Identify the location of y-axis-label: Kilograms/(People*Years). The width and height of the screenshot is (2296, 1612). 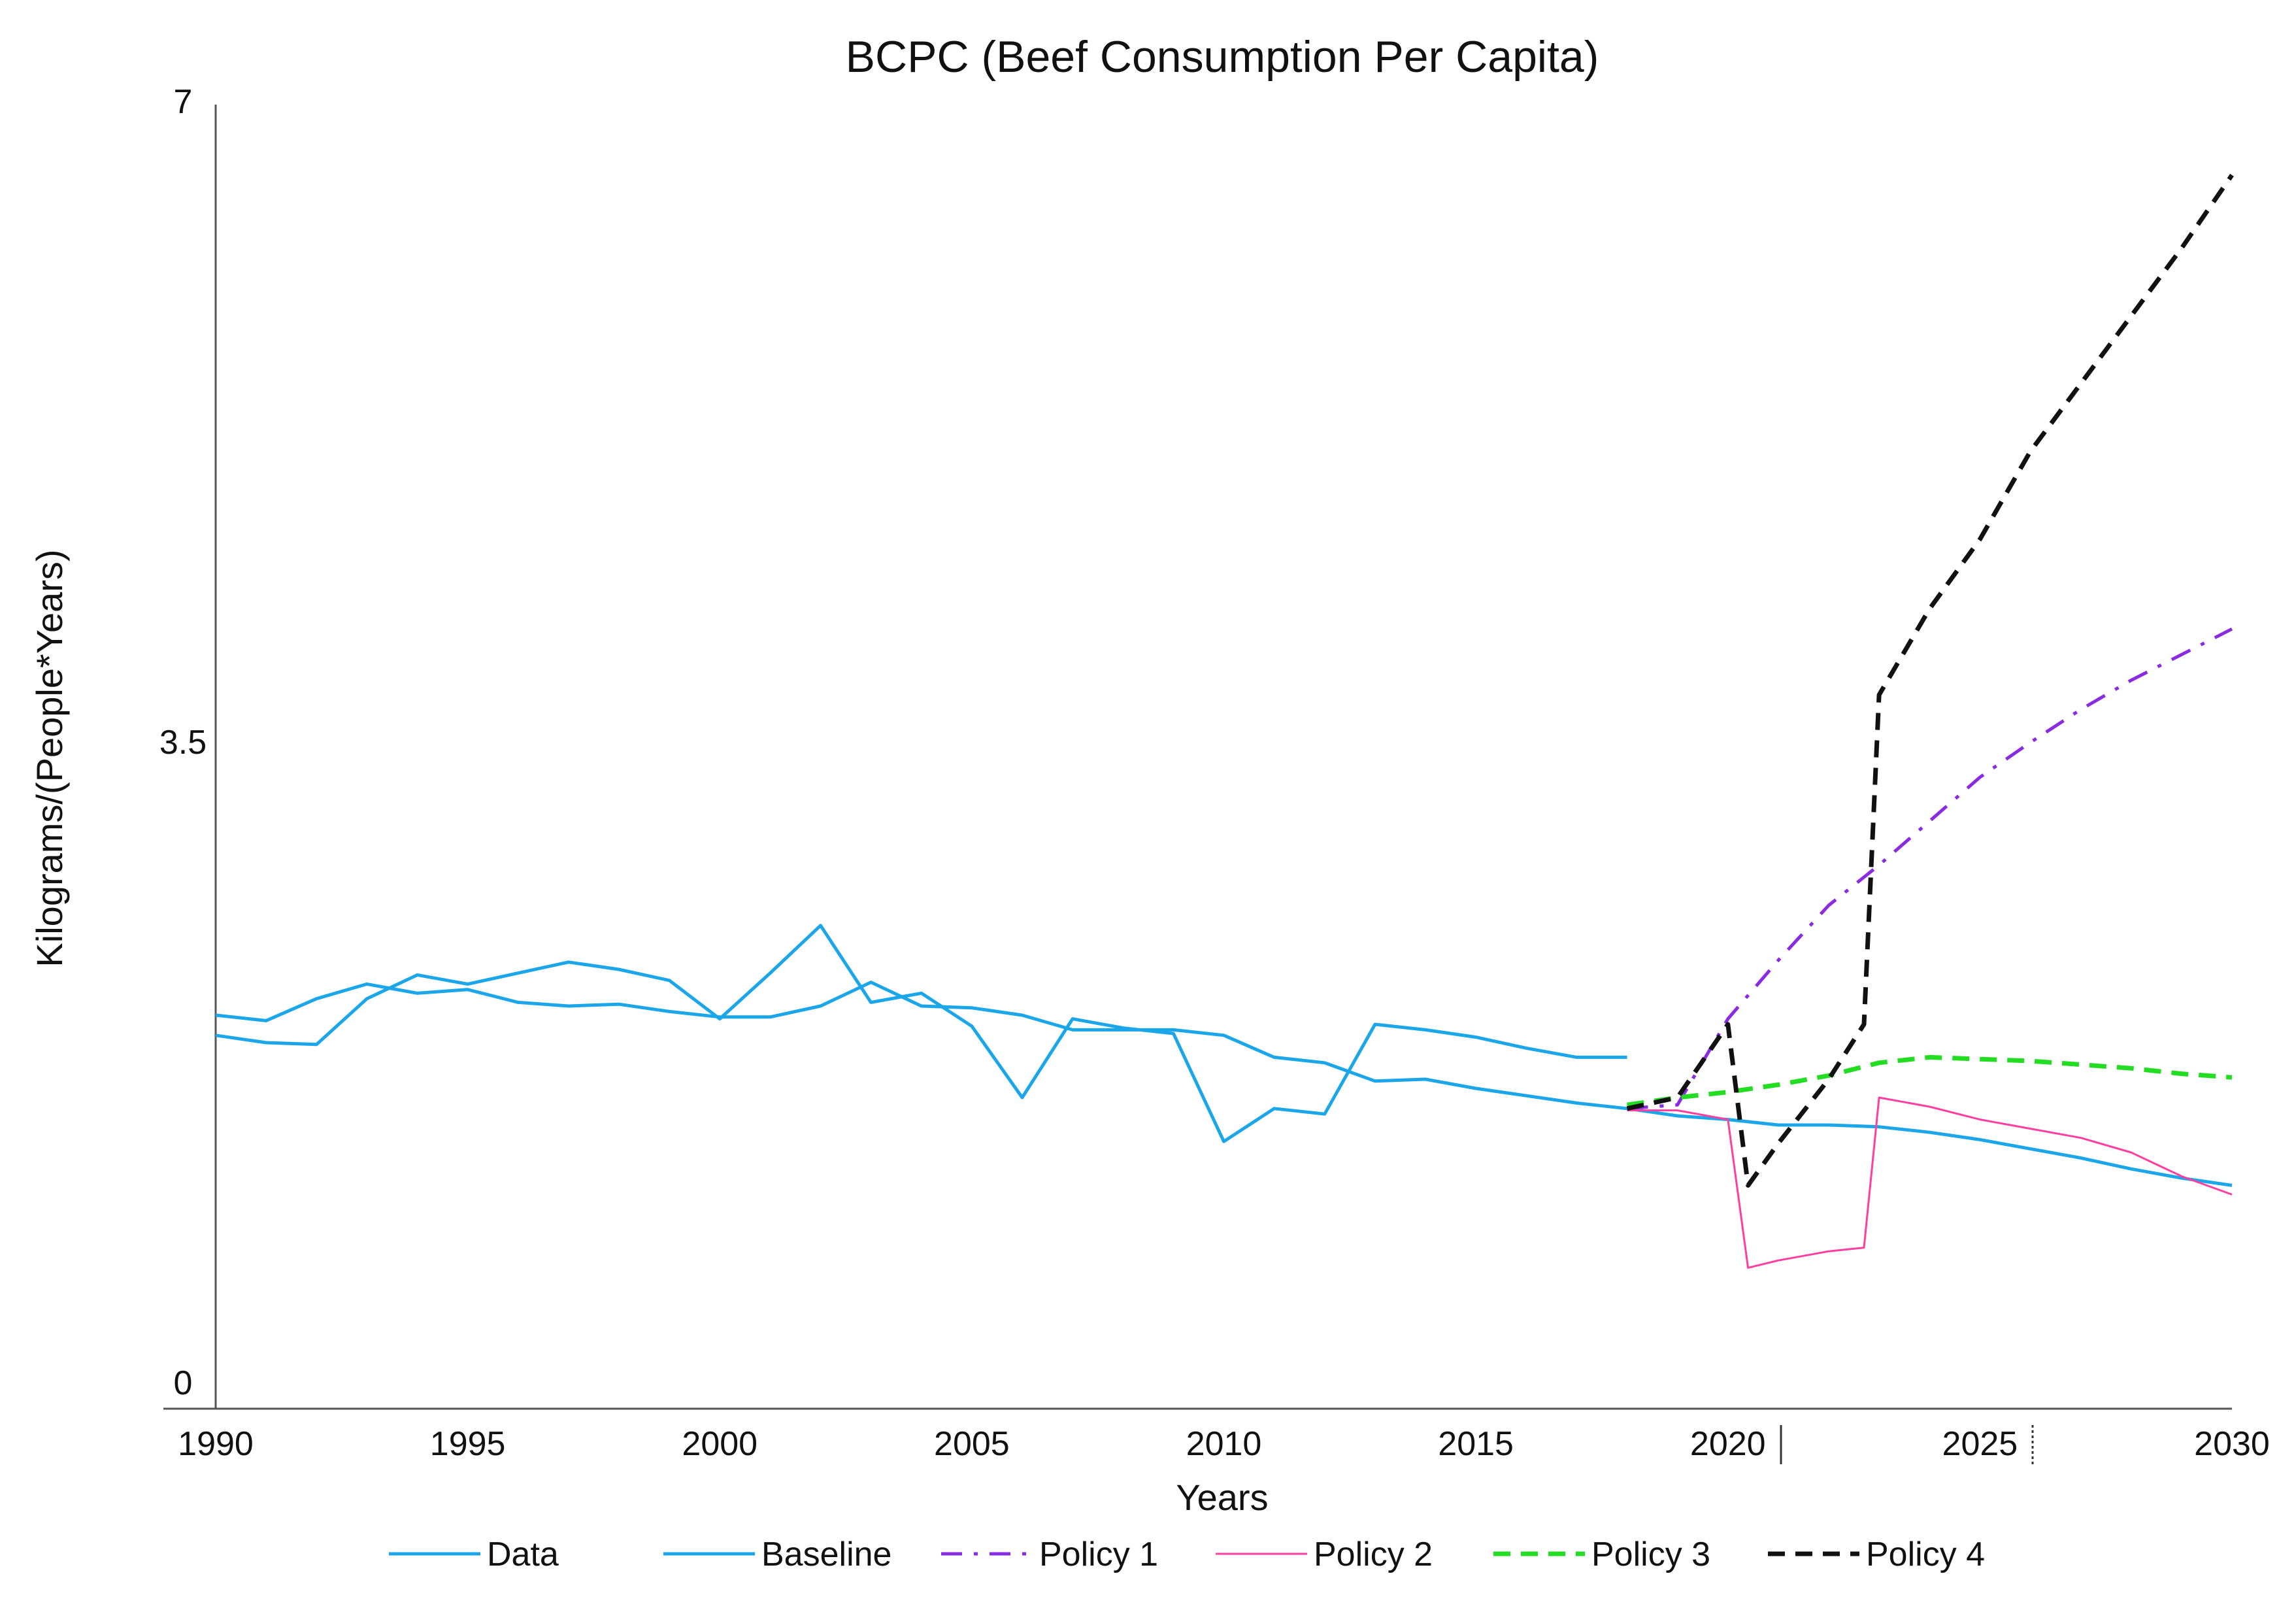
(49, 758).